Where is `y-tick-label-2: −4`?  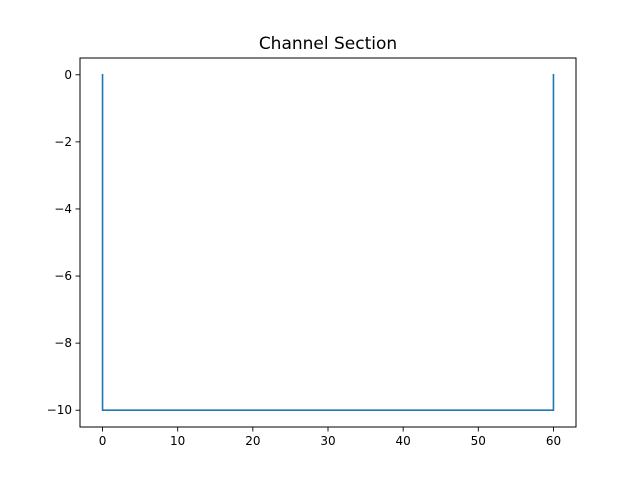
y-tick-label-2: −4 is located at coordinates (63, 209).